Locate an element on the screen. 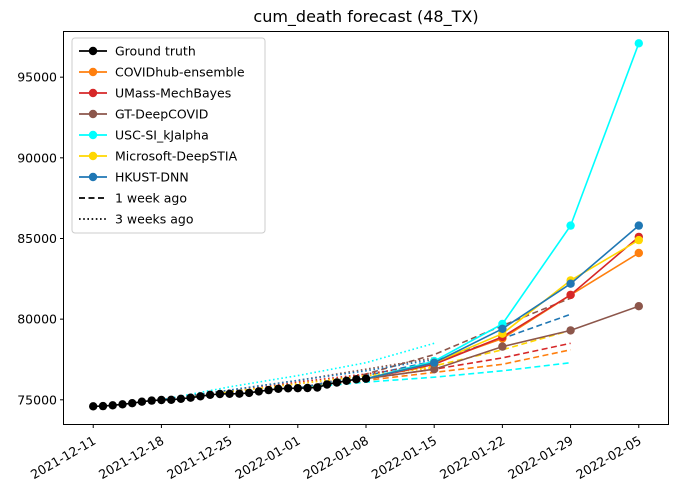 The width and height of the screenshot is (688, 500). series-gt-deepcovid is located at coordinates (504, 341).